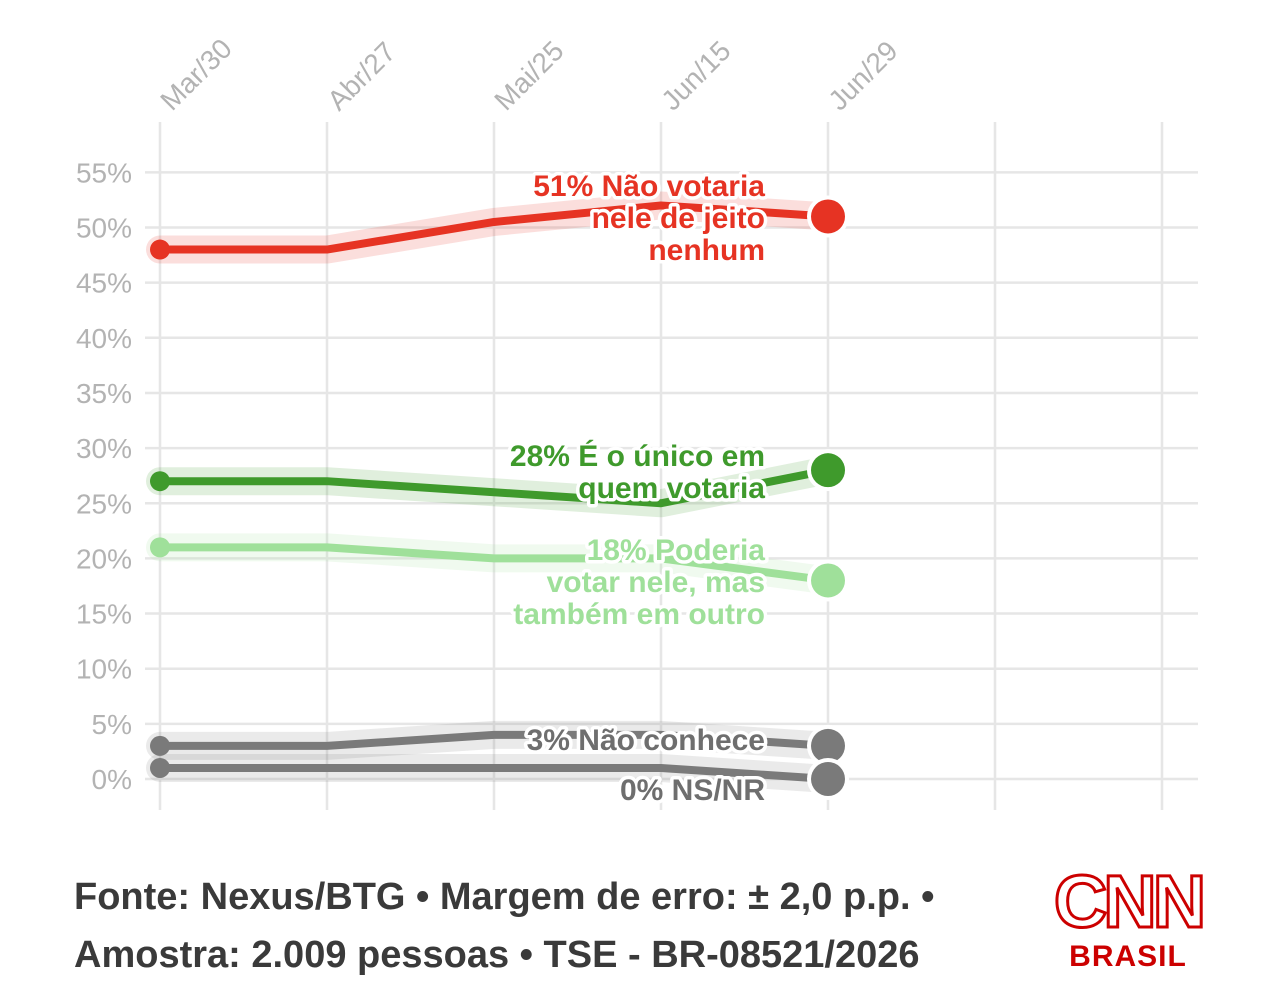 The height and width of the screenshot is (1004, 1282). I want to click on series-label: quem votaria, so click(671, 488).